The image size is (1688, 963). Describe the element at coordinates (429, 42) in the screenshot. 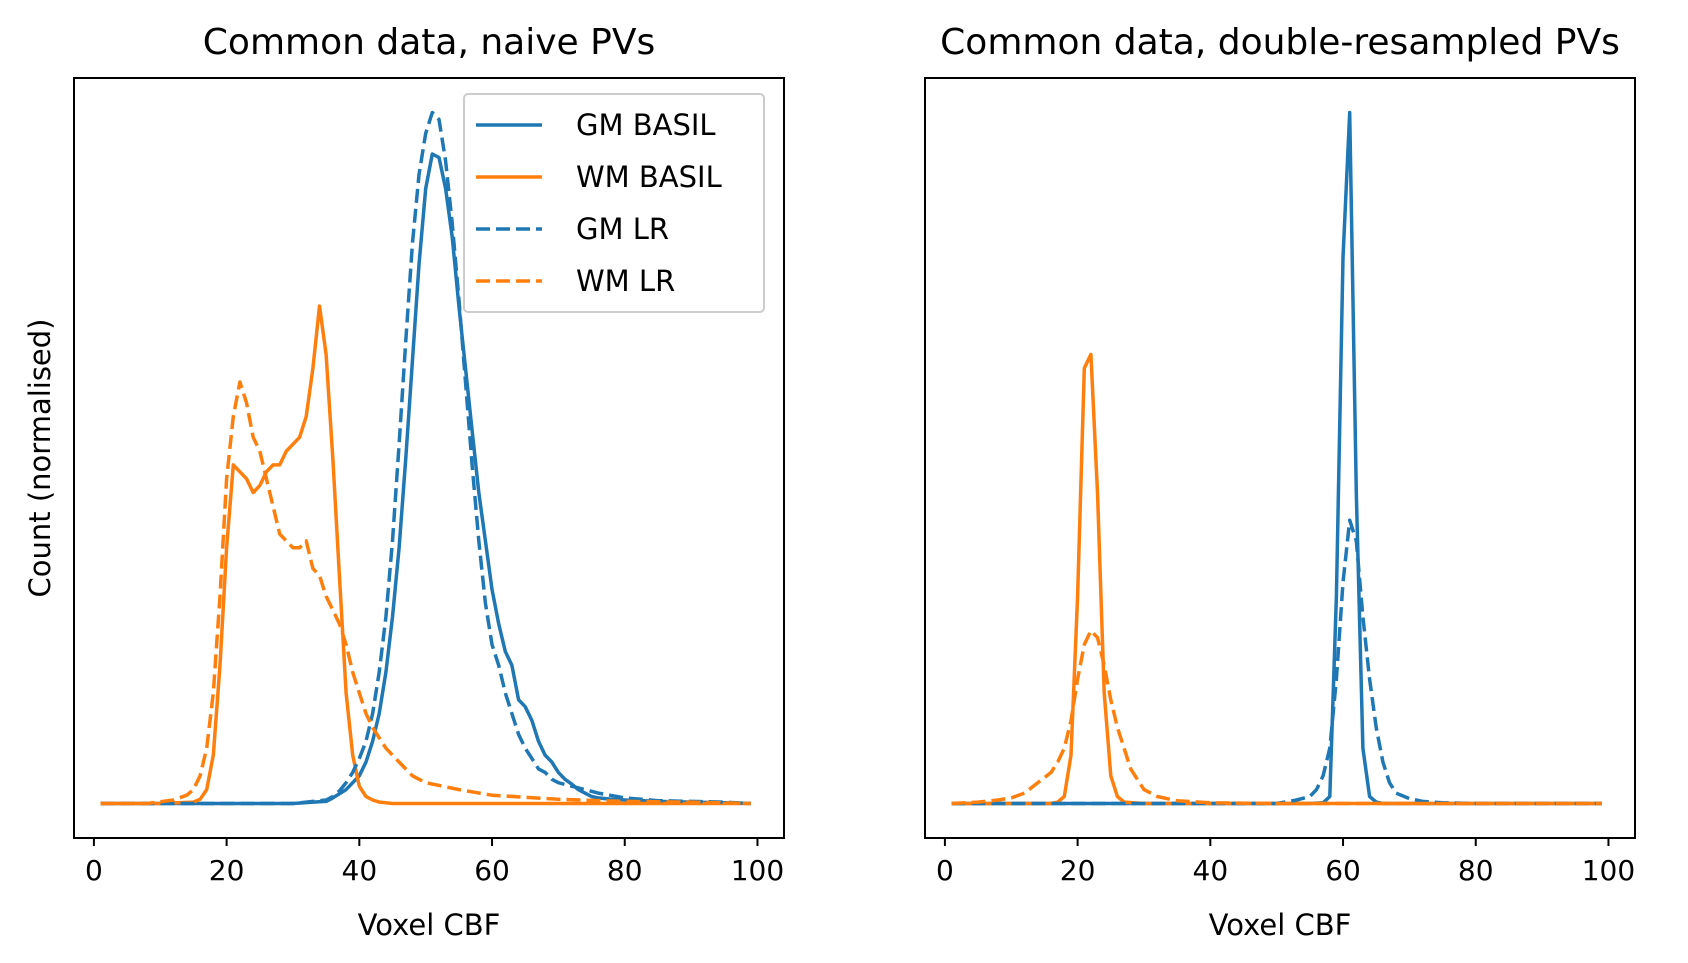

I see `chart-title: Common data, naive PVs` at that location.